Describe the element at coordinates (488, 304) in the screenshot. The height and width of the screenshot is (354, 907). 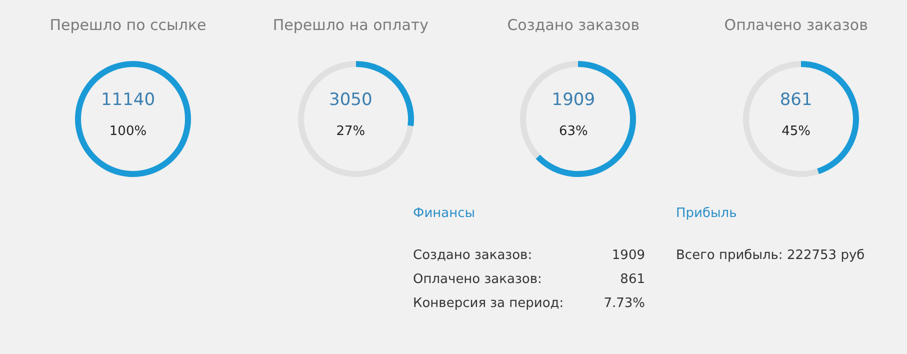
I see `text: Конверсия за период:` at that location.